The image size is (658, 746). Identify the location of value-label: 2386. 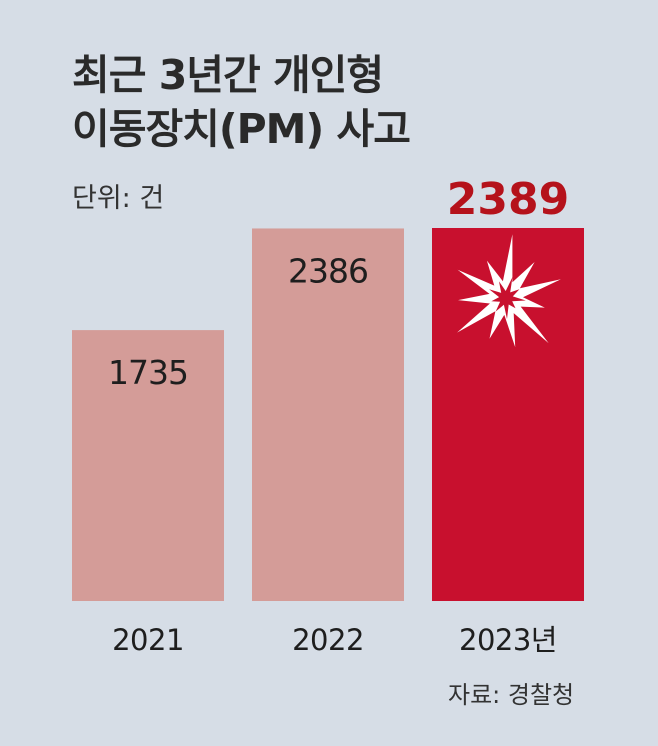
(328, 270).